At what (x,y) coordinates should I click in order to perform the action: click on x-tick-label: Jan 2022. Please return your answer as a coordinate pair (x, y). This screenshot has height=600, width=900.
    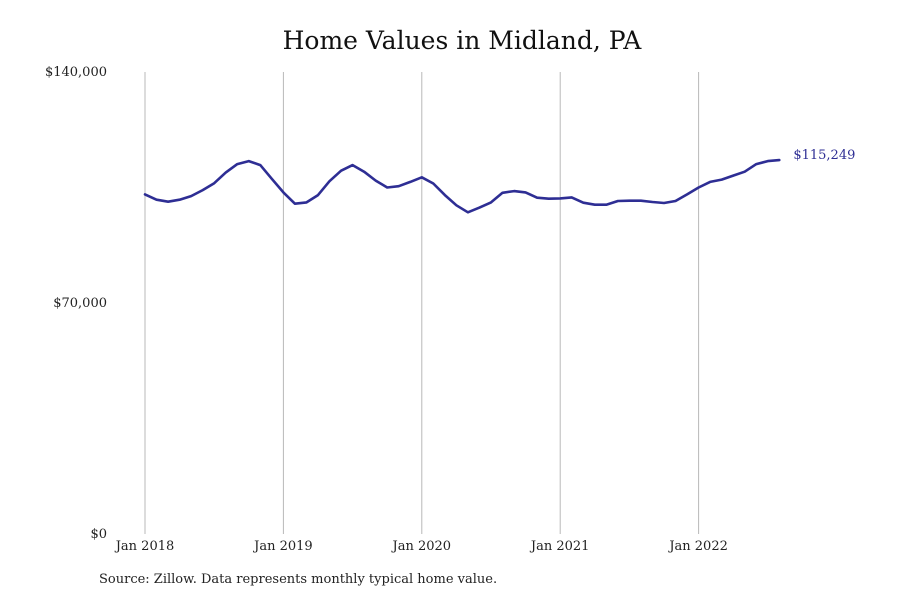
    Looking at the image, I should click on (697, 546).